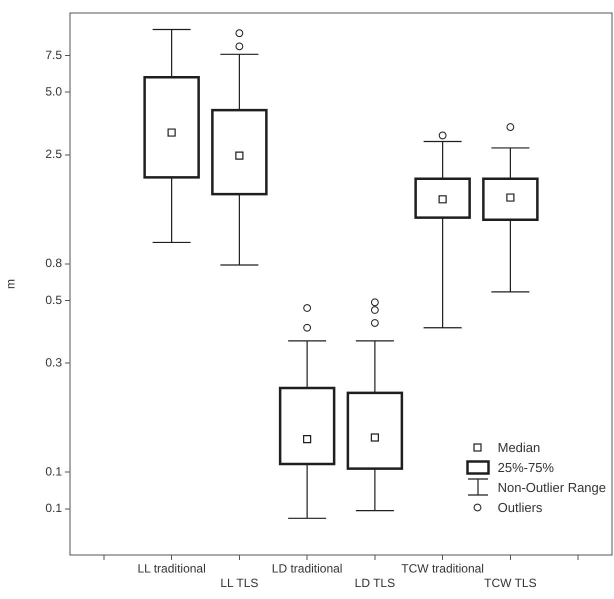 The width and height of the screenshot is (614, 599). Describe the element at coordinates (519, 447) in the screenshot. I see `annotation: Median` at that location.